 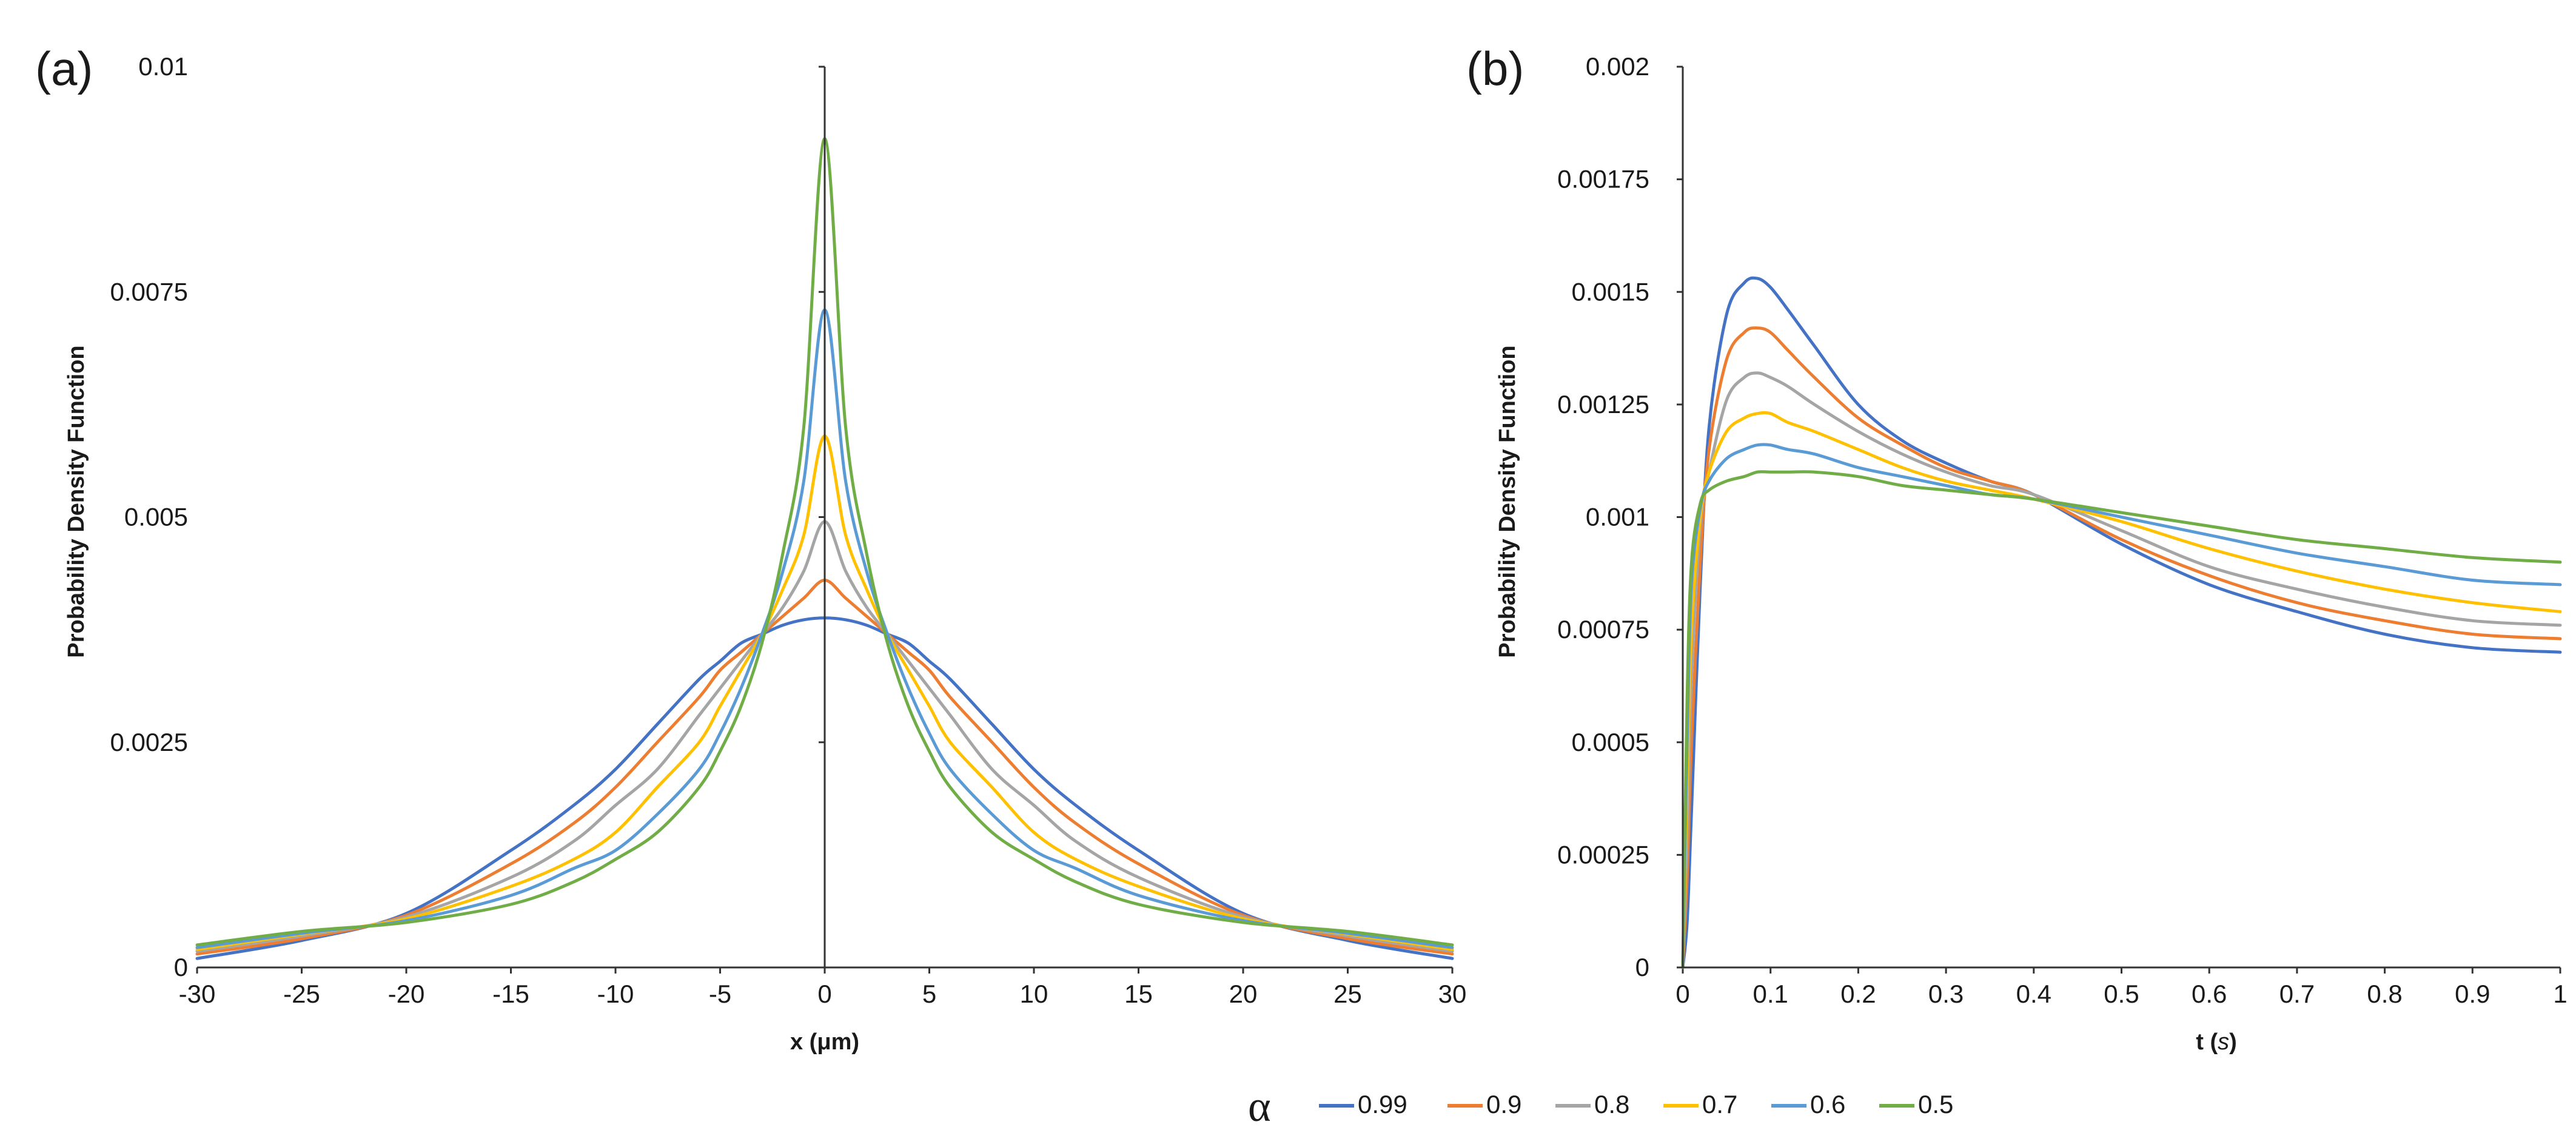 What do you see at coordinates (1603, 854) in the screenshot?
I see `panel-b-ytick-label: 0.00025` at bounding box center [1603, 854].